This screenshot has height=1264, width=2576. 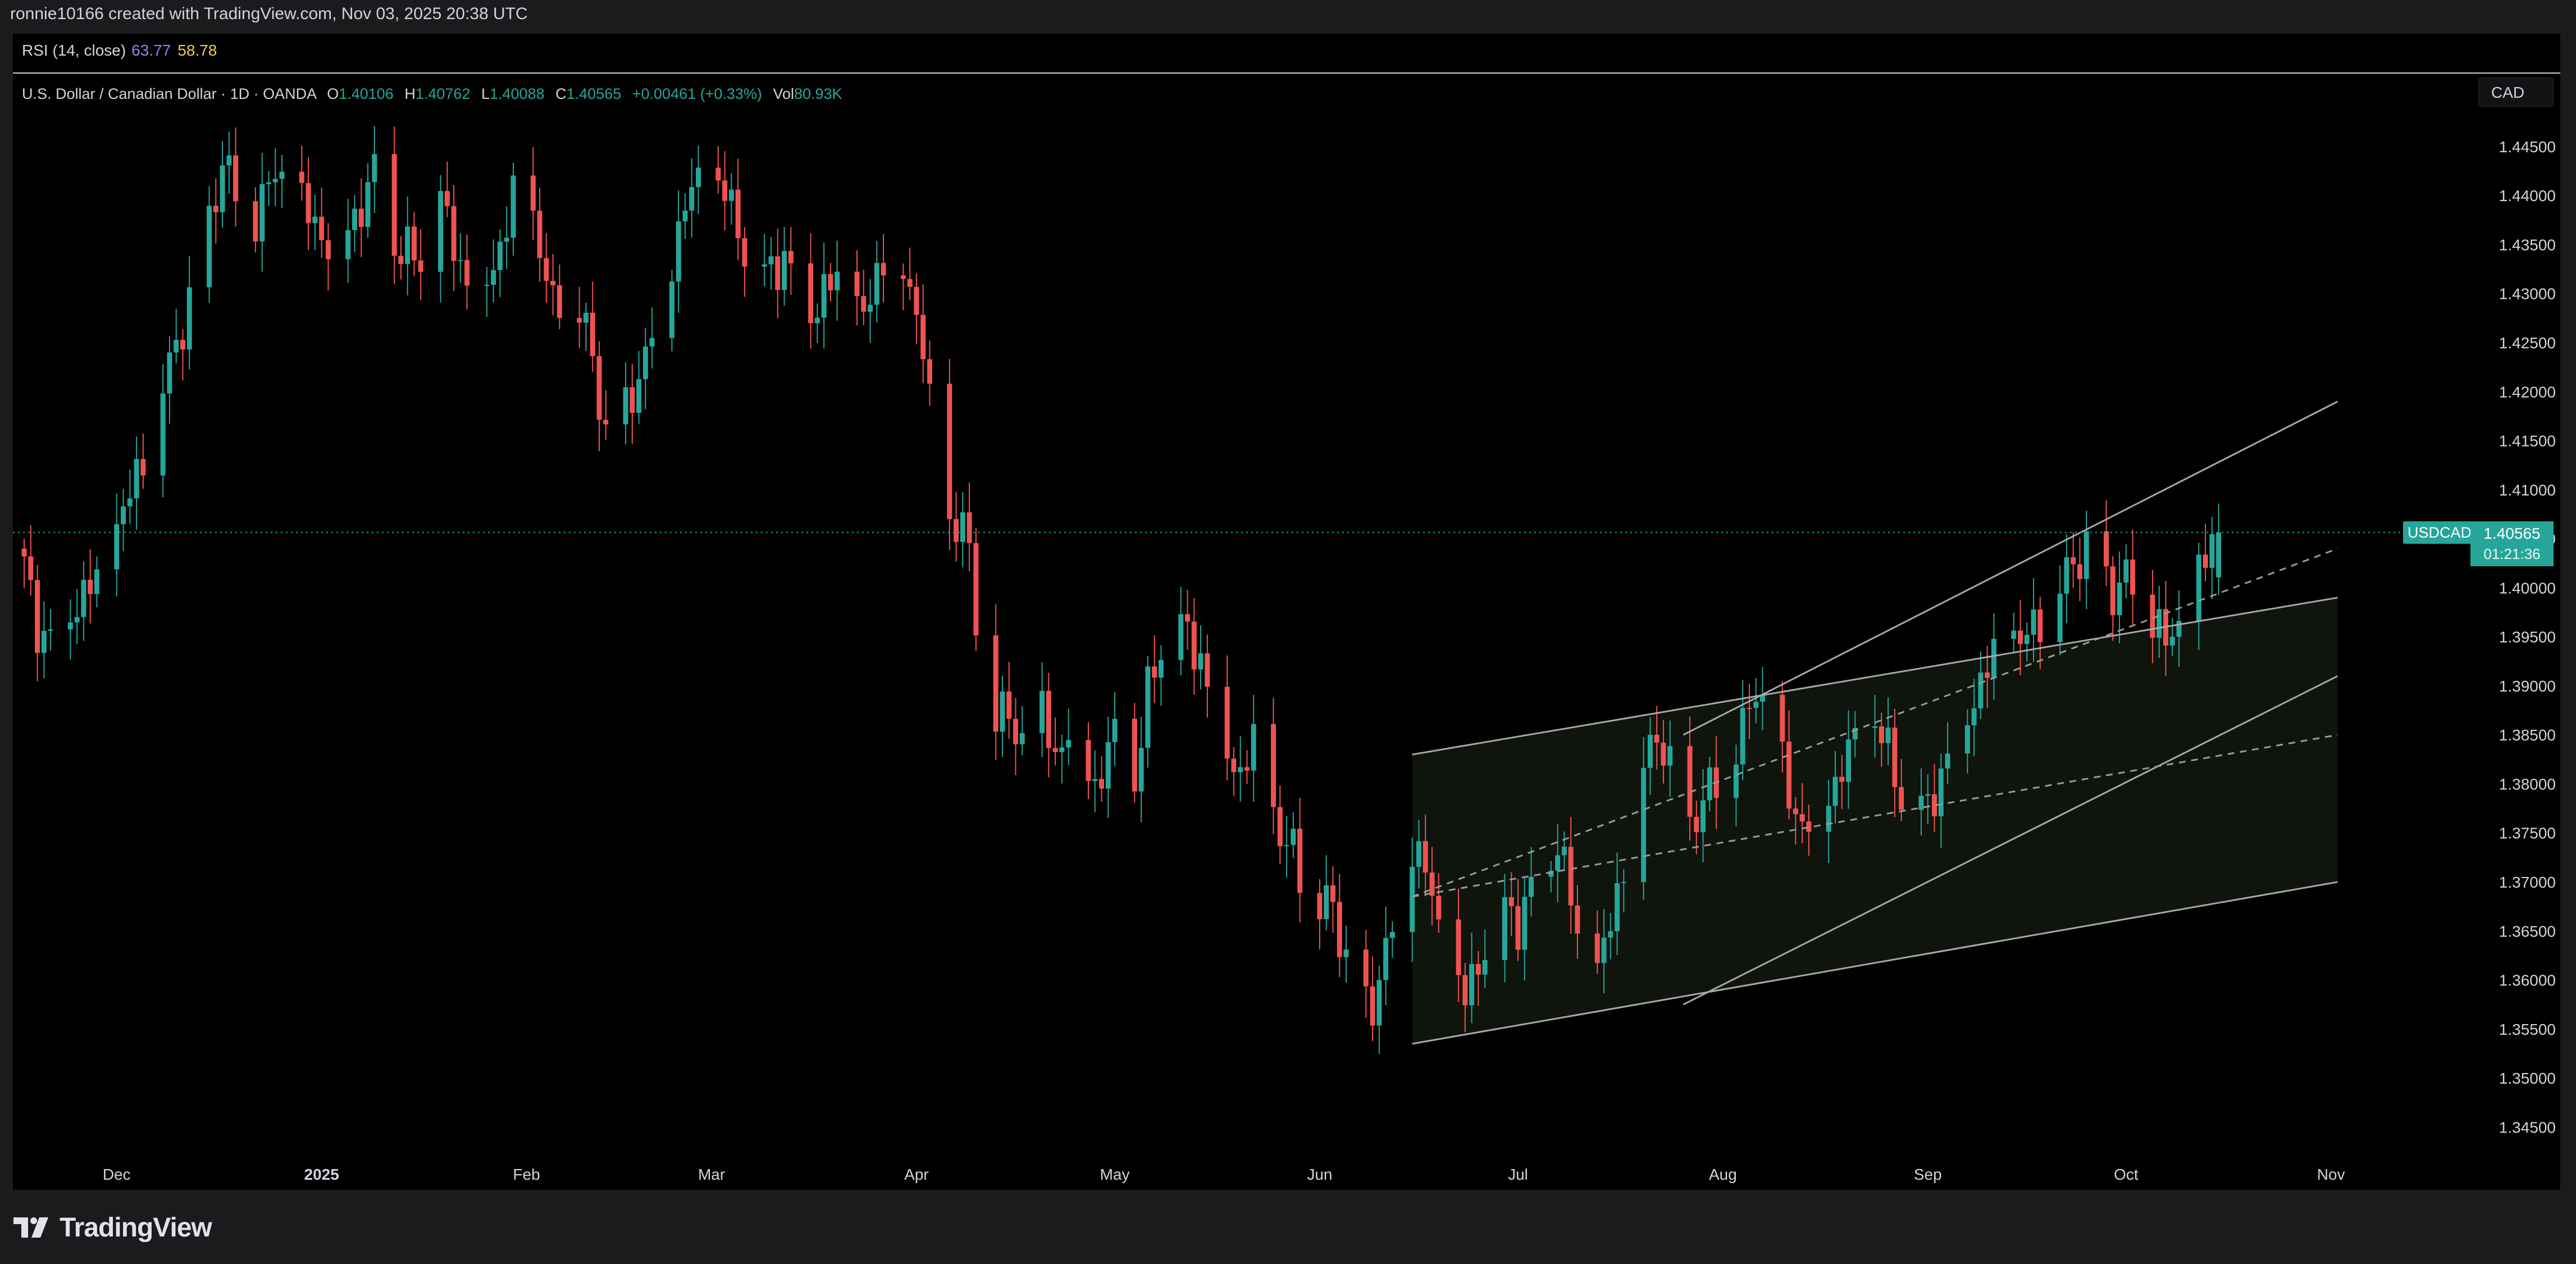 What do you see at coordinates (333, 94) in the screenshot?
I see `open-label: O` at bounding box center [333, 94].